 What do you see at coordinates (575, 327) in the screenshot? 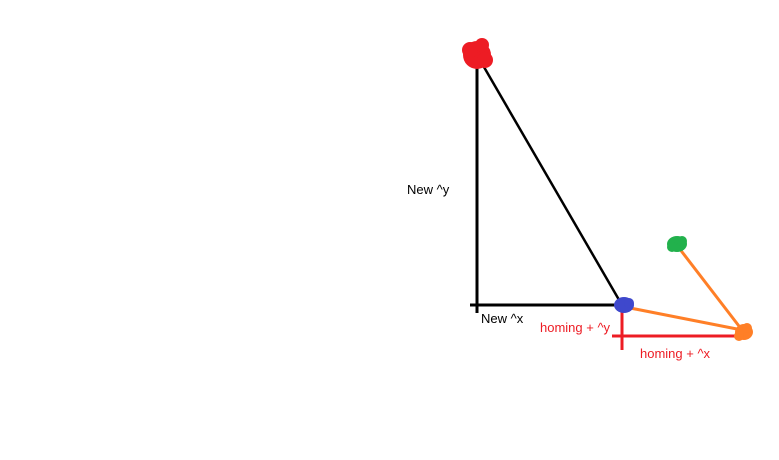
I see `label-homing-dy: homing + ^y` at bounding box center [575, 327].